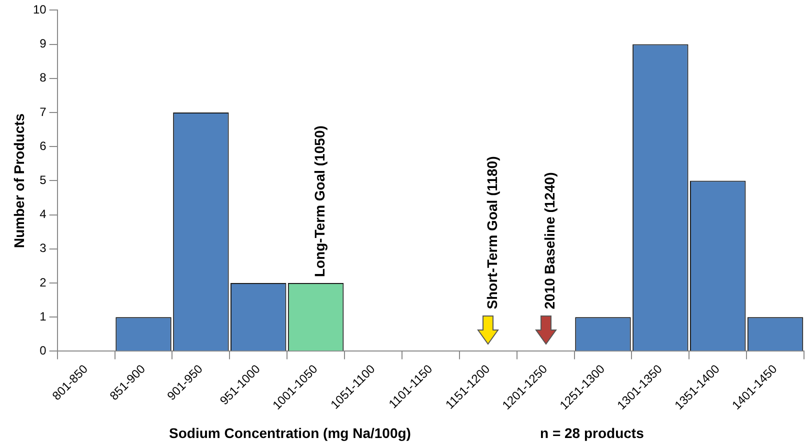 The width and height of the screenshot is (808, 446). I want to click on y-tick-label: 2, so click(43, 282).